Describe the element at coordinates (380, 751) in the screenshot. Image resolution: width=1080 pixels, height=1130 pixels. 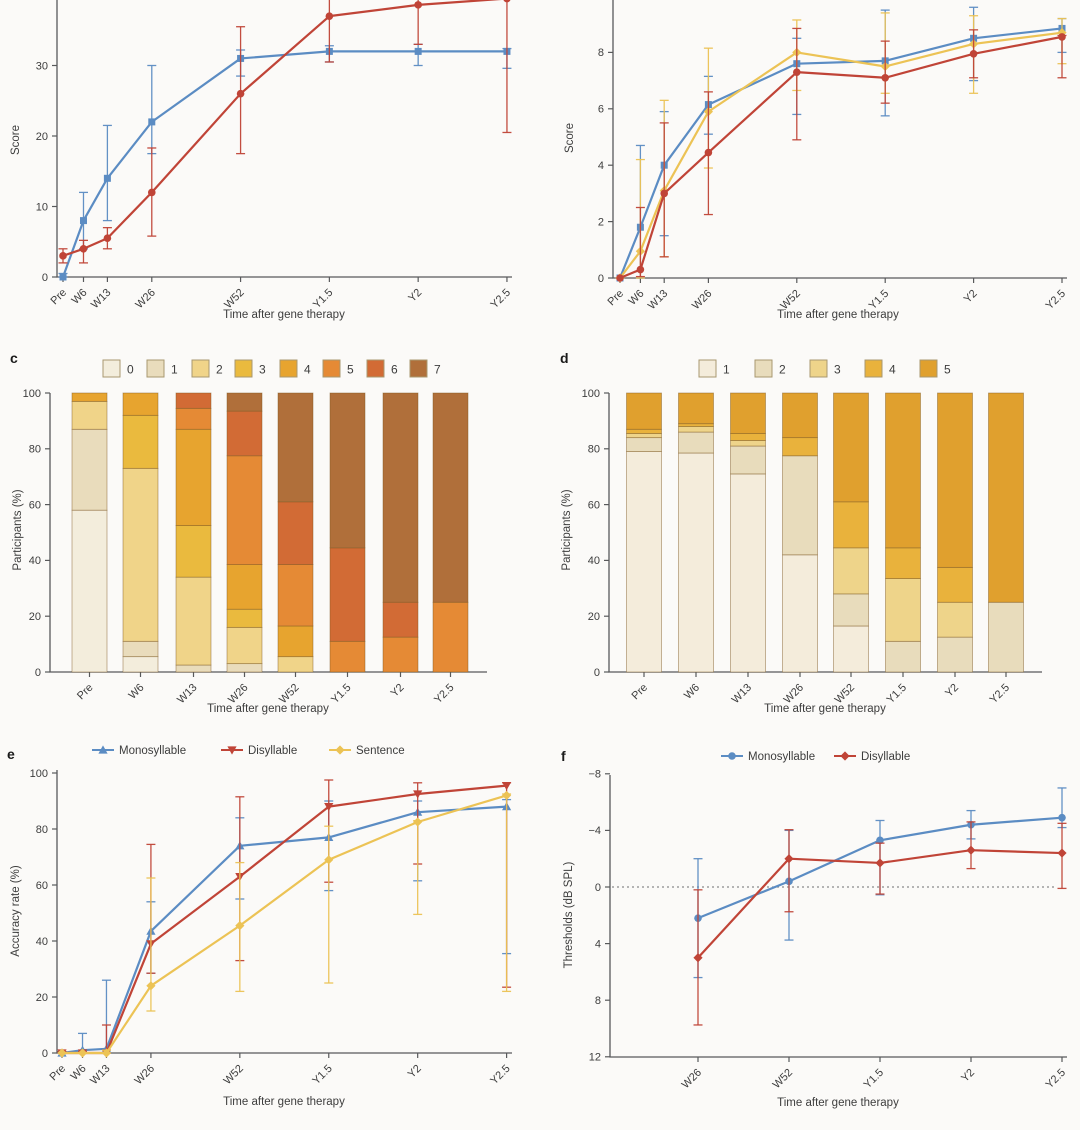
I see `svg-text: Sentence` at that location.